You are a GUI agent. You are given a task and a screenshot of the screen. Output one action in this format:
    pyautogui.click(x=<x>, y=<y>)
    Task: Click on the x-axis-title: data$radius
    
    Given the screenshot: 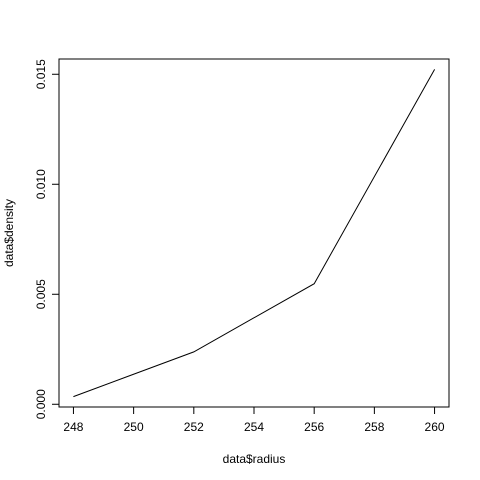 What is the action you would take?
    pyautogui.click(x=254, y=459)
    